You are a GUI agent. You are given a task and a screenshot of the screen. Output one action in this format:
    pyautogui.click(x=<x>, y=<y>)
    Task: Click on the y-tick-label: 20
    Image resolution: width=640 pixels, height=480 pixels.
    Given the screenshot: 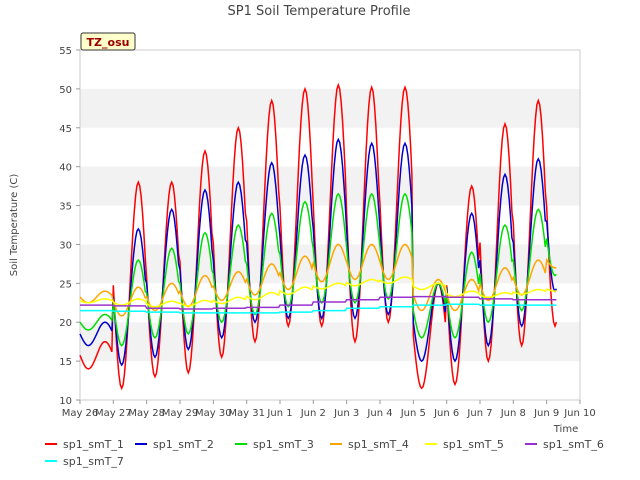 What is the action you would take?
    pyautogui.click(x=65, y=323)
    